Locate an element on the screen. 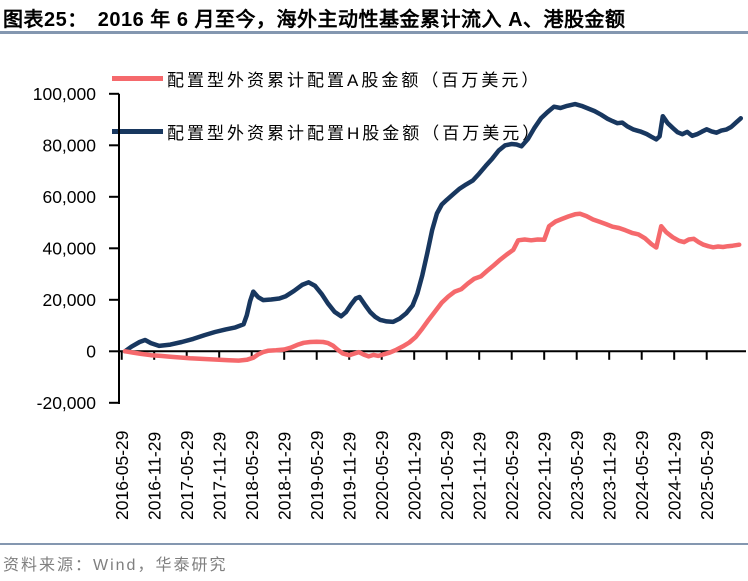 Image resolution: width=748 pixels, height=581 pixels. x-tick-label: 2022-05-29 is located at coordinates (512, 475).